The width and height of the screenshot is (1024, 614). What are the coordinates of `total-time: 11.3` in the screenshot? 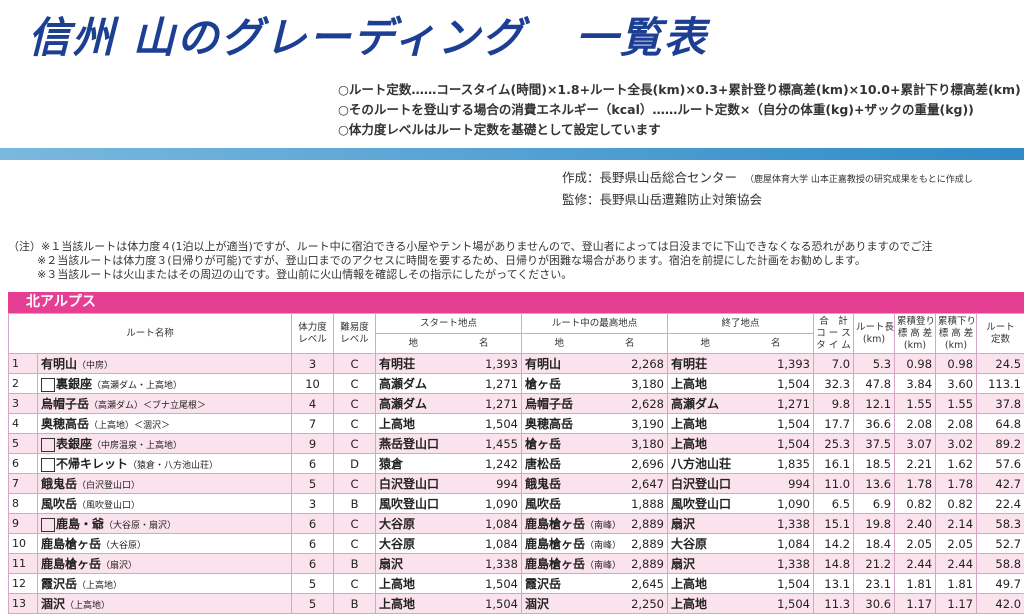 It's located at (834, 604).